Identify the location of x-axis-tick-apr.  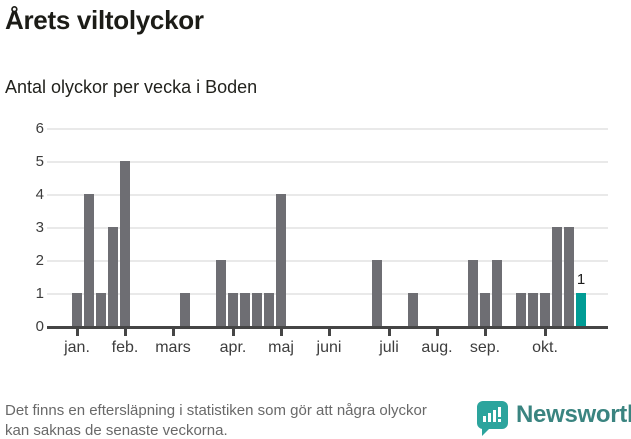
(233, 332).